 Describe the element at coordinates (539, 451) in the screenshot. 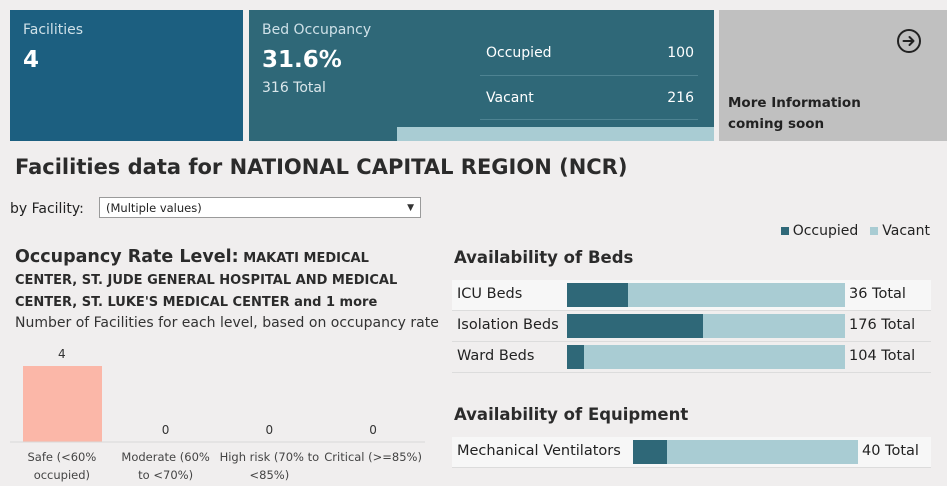

I see `equipment-label: Mechanical Ventilators` at that location.